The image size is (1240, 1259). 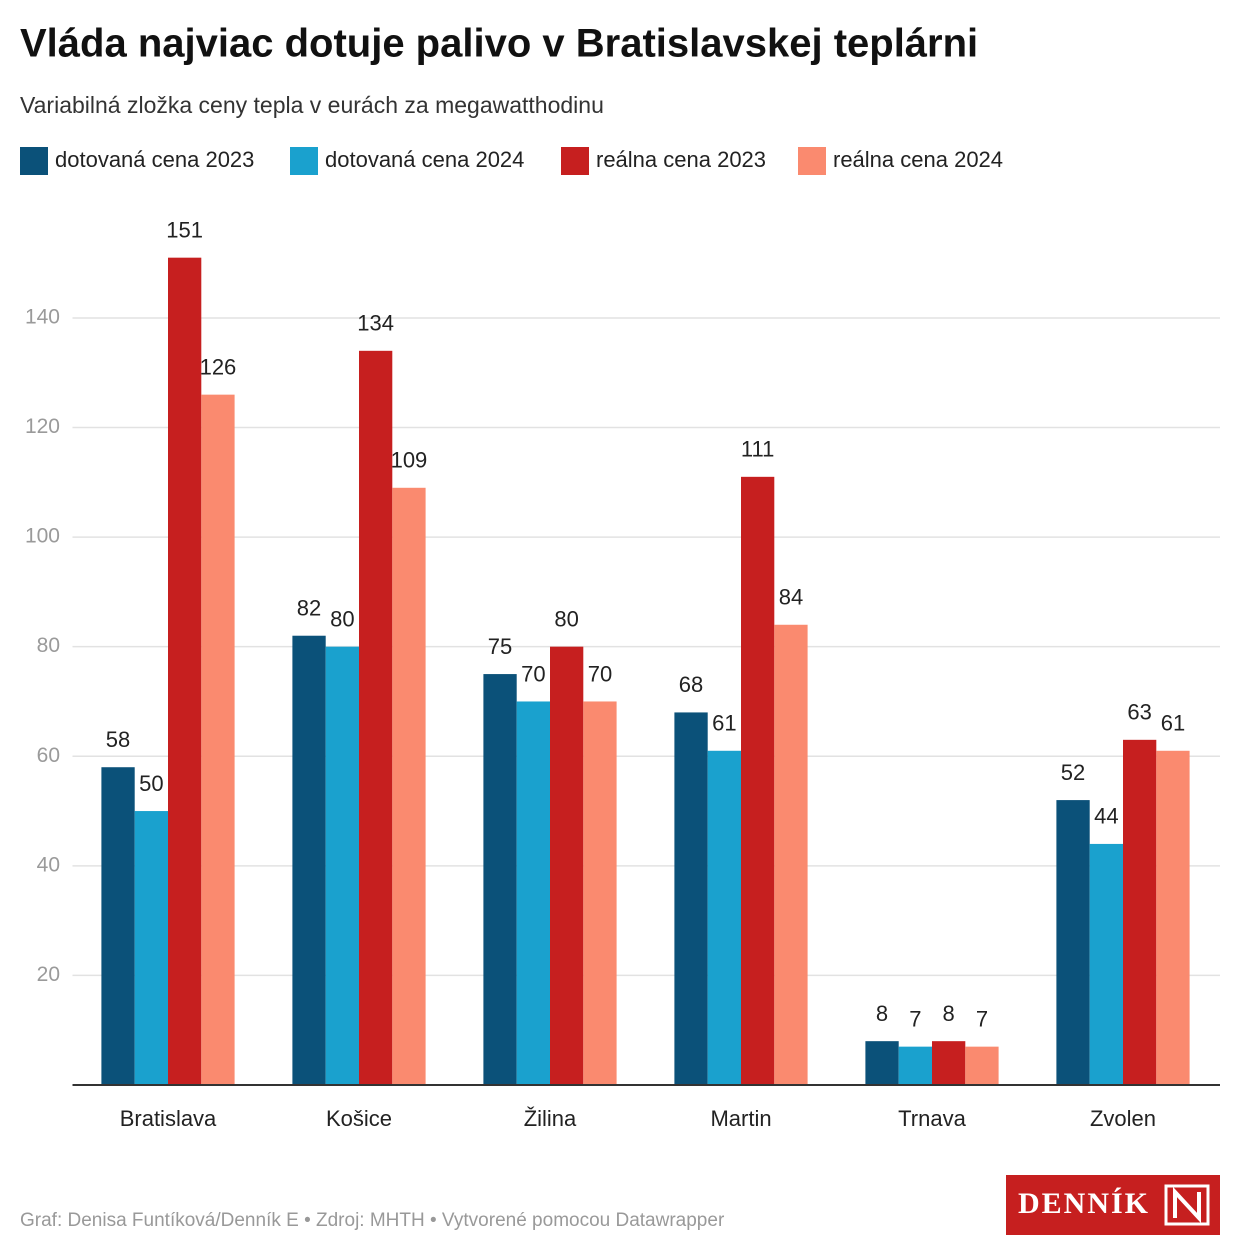 I want to click on legend-label: reálna cena 2023, so click(x=681, y=159).